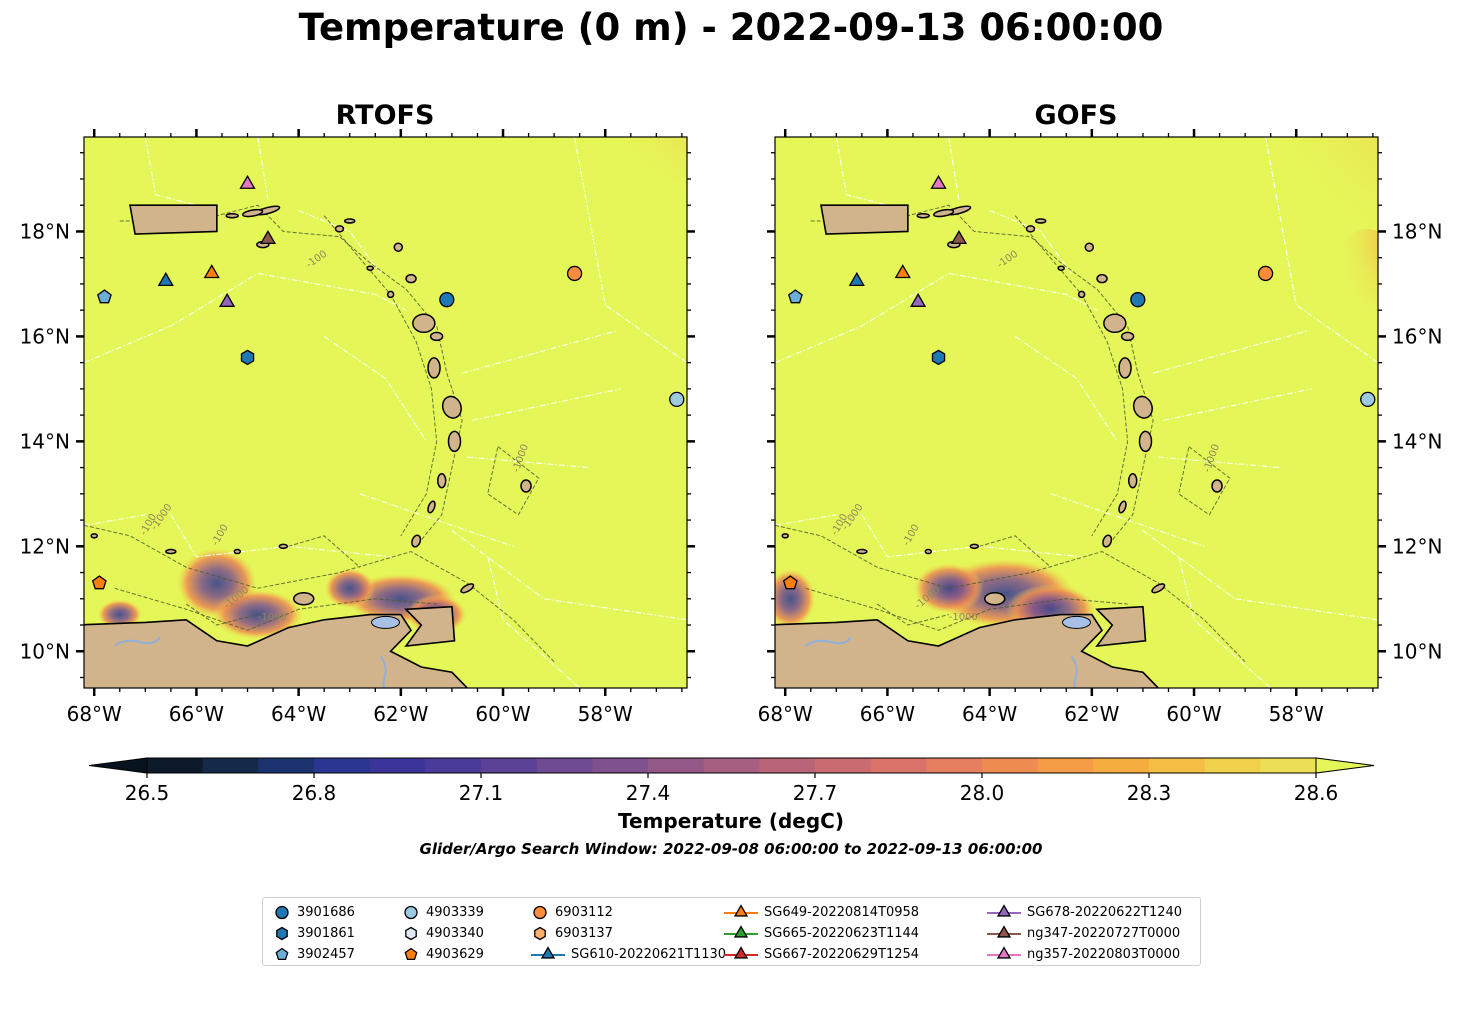 The image size is (1462, 1014). What do you see at coordinates (443, 933) in the screenshot?
I see `legend-item: 4903340` at bounding box center [443, 933].